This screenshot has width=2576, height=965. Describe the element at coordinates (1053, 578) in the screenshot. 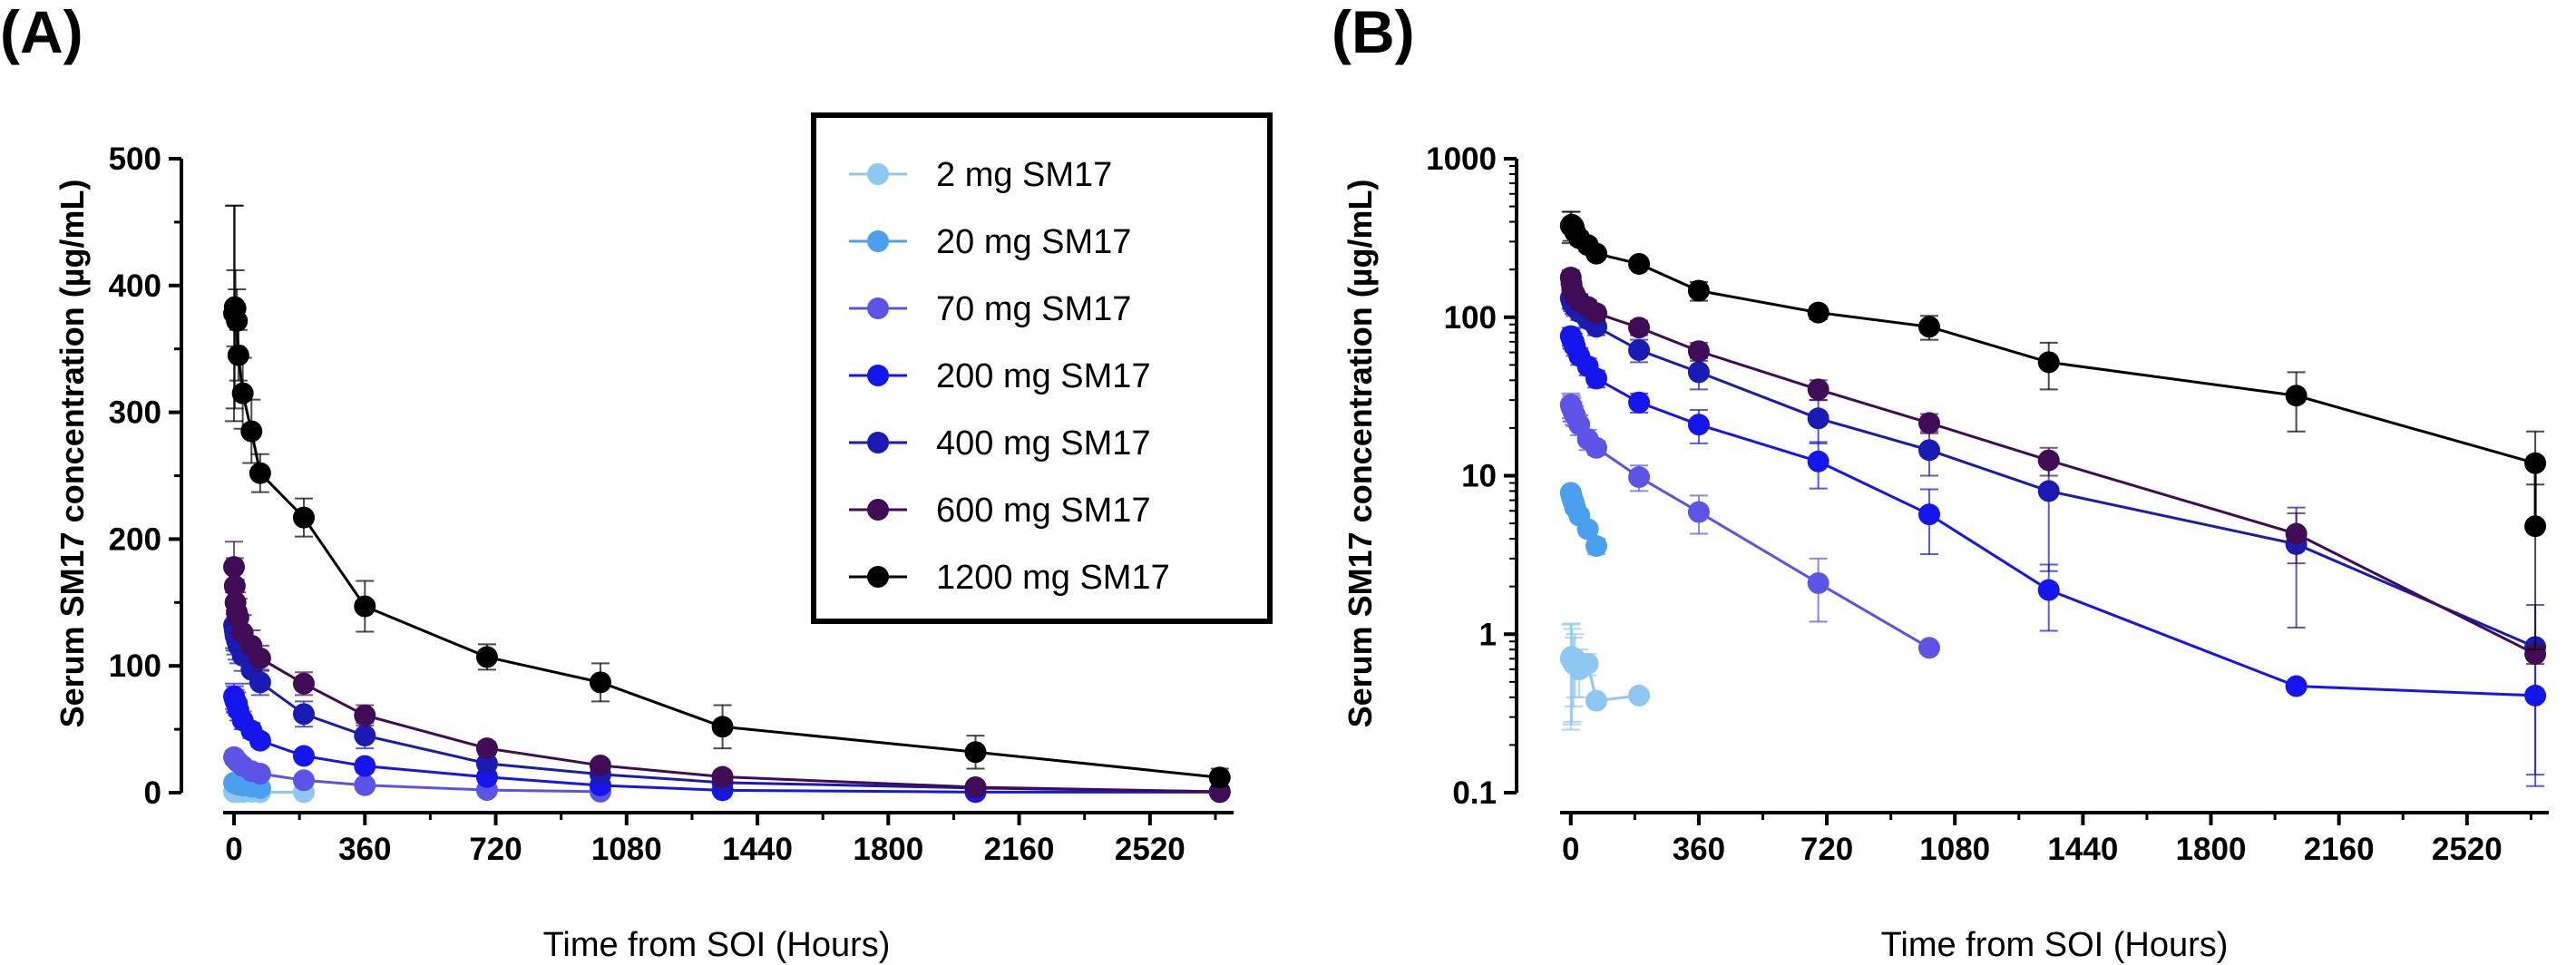

I see `legend-label: 1200 mg SM17` at that location.